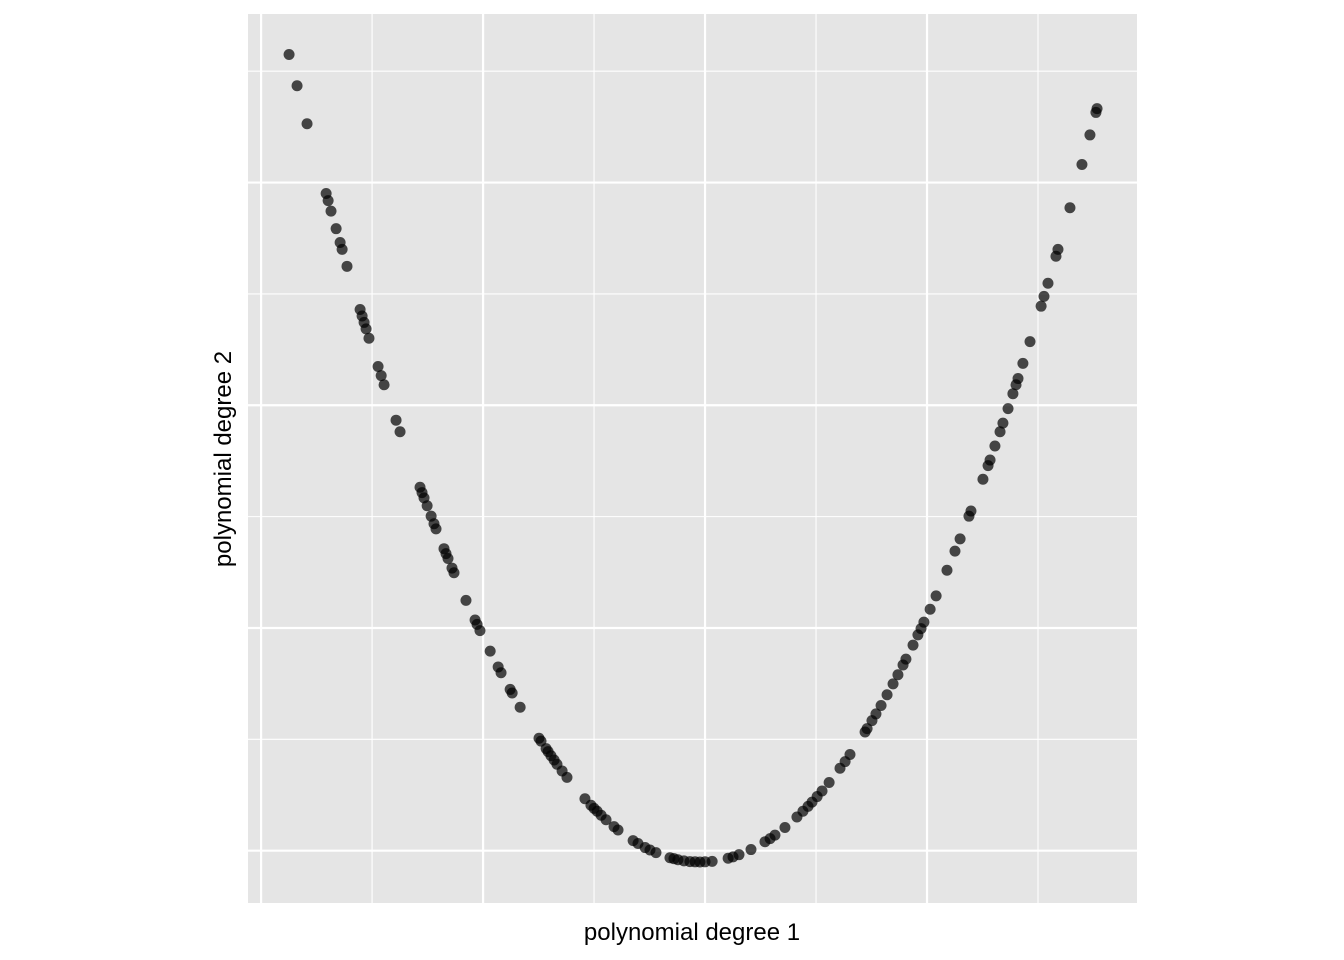 The height and width of the screenshot is (960, 1344). I want to click on y-axis-label: polynomial degree 2, so click(223, 459).